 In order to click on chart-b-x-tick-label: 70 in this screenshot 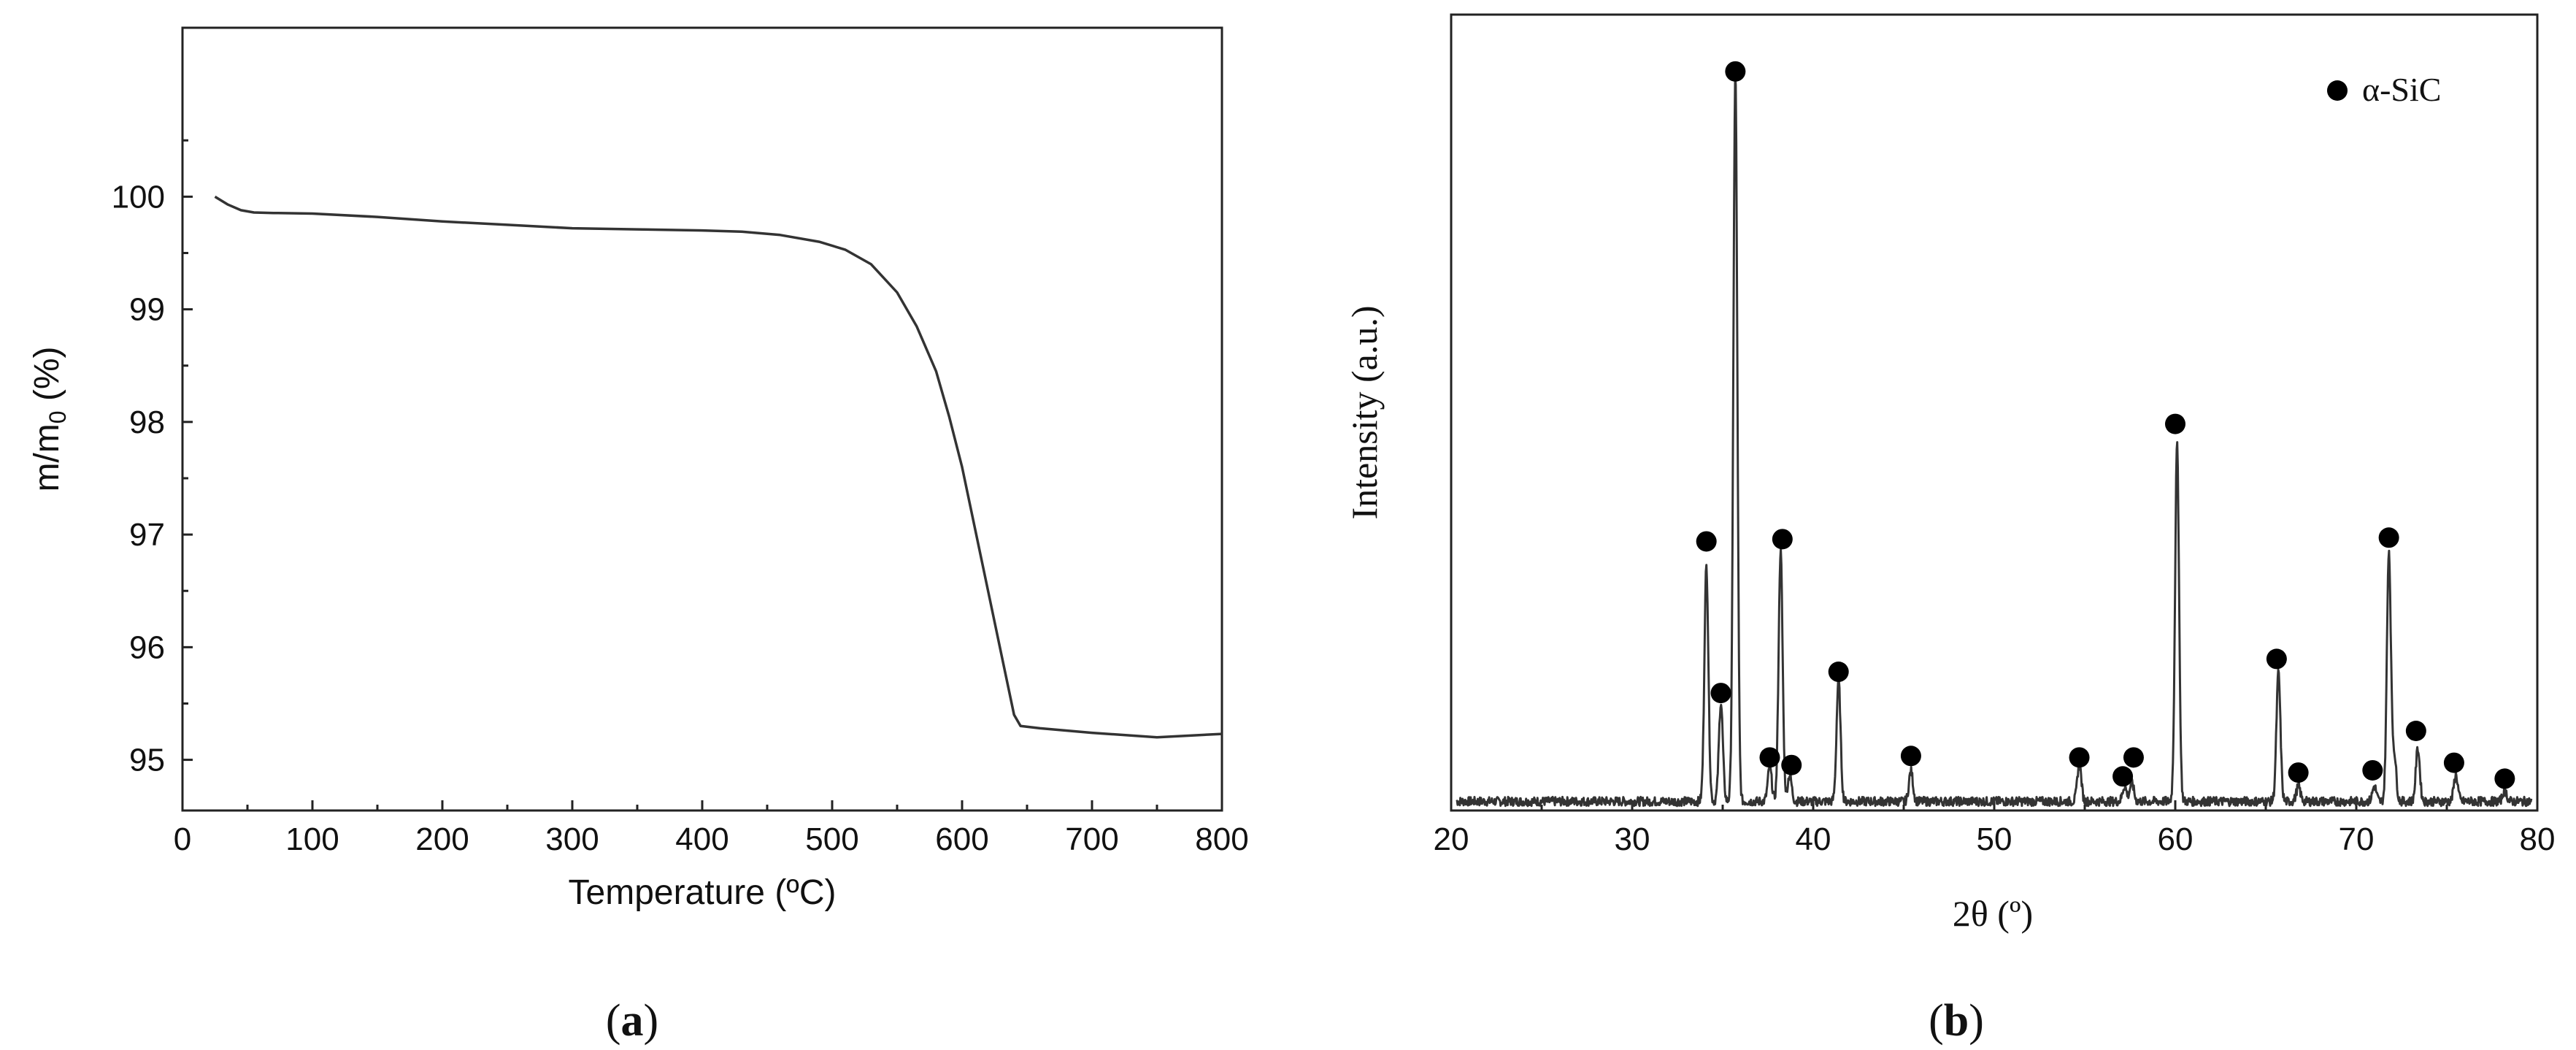, I will do `click(2357, 839)`.